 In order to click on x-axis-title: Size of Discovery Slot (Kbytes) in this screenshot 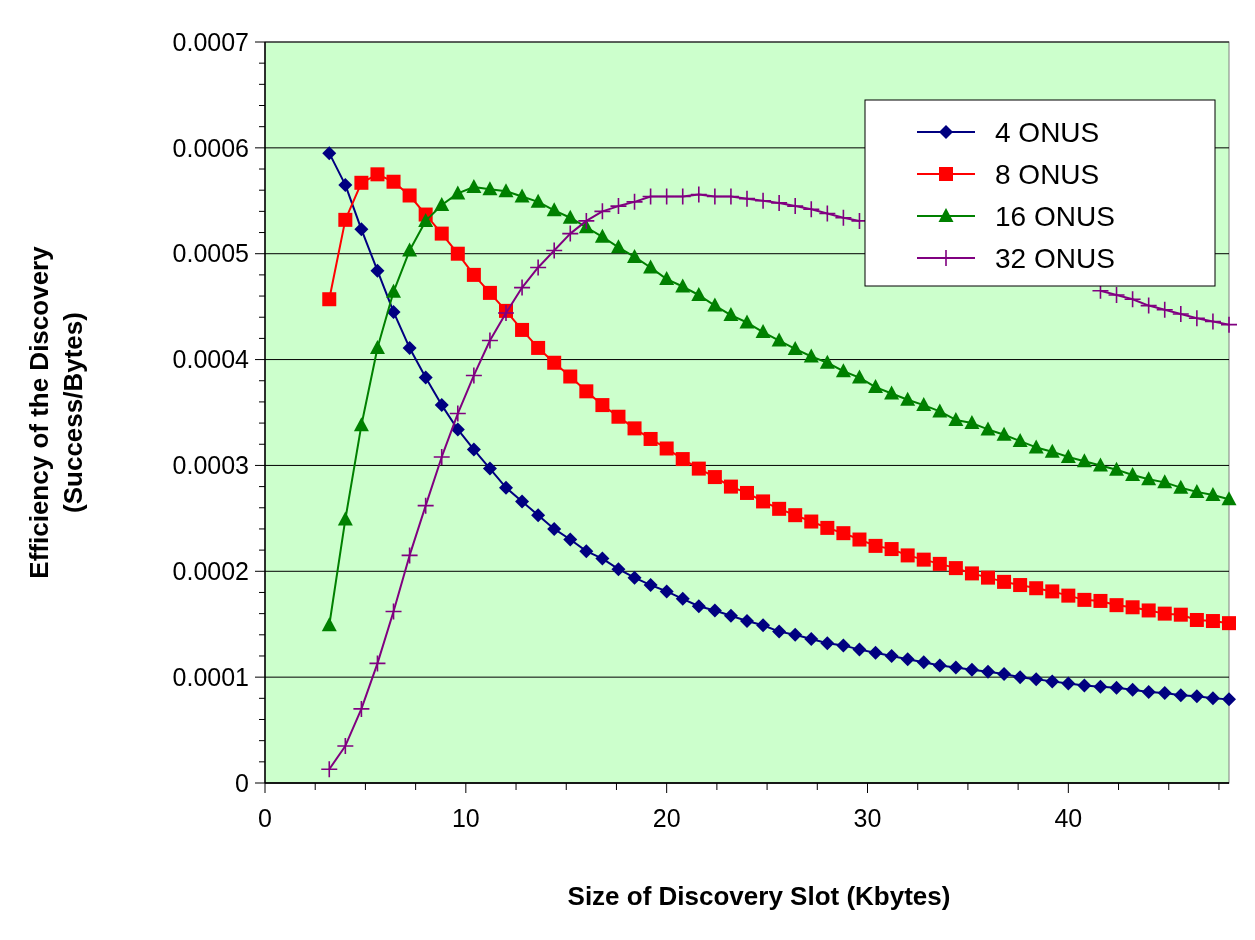, I will do `click(759, 896)`.